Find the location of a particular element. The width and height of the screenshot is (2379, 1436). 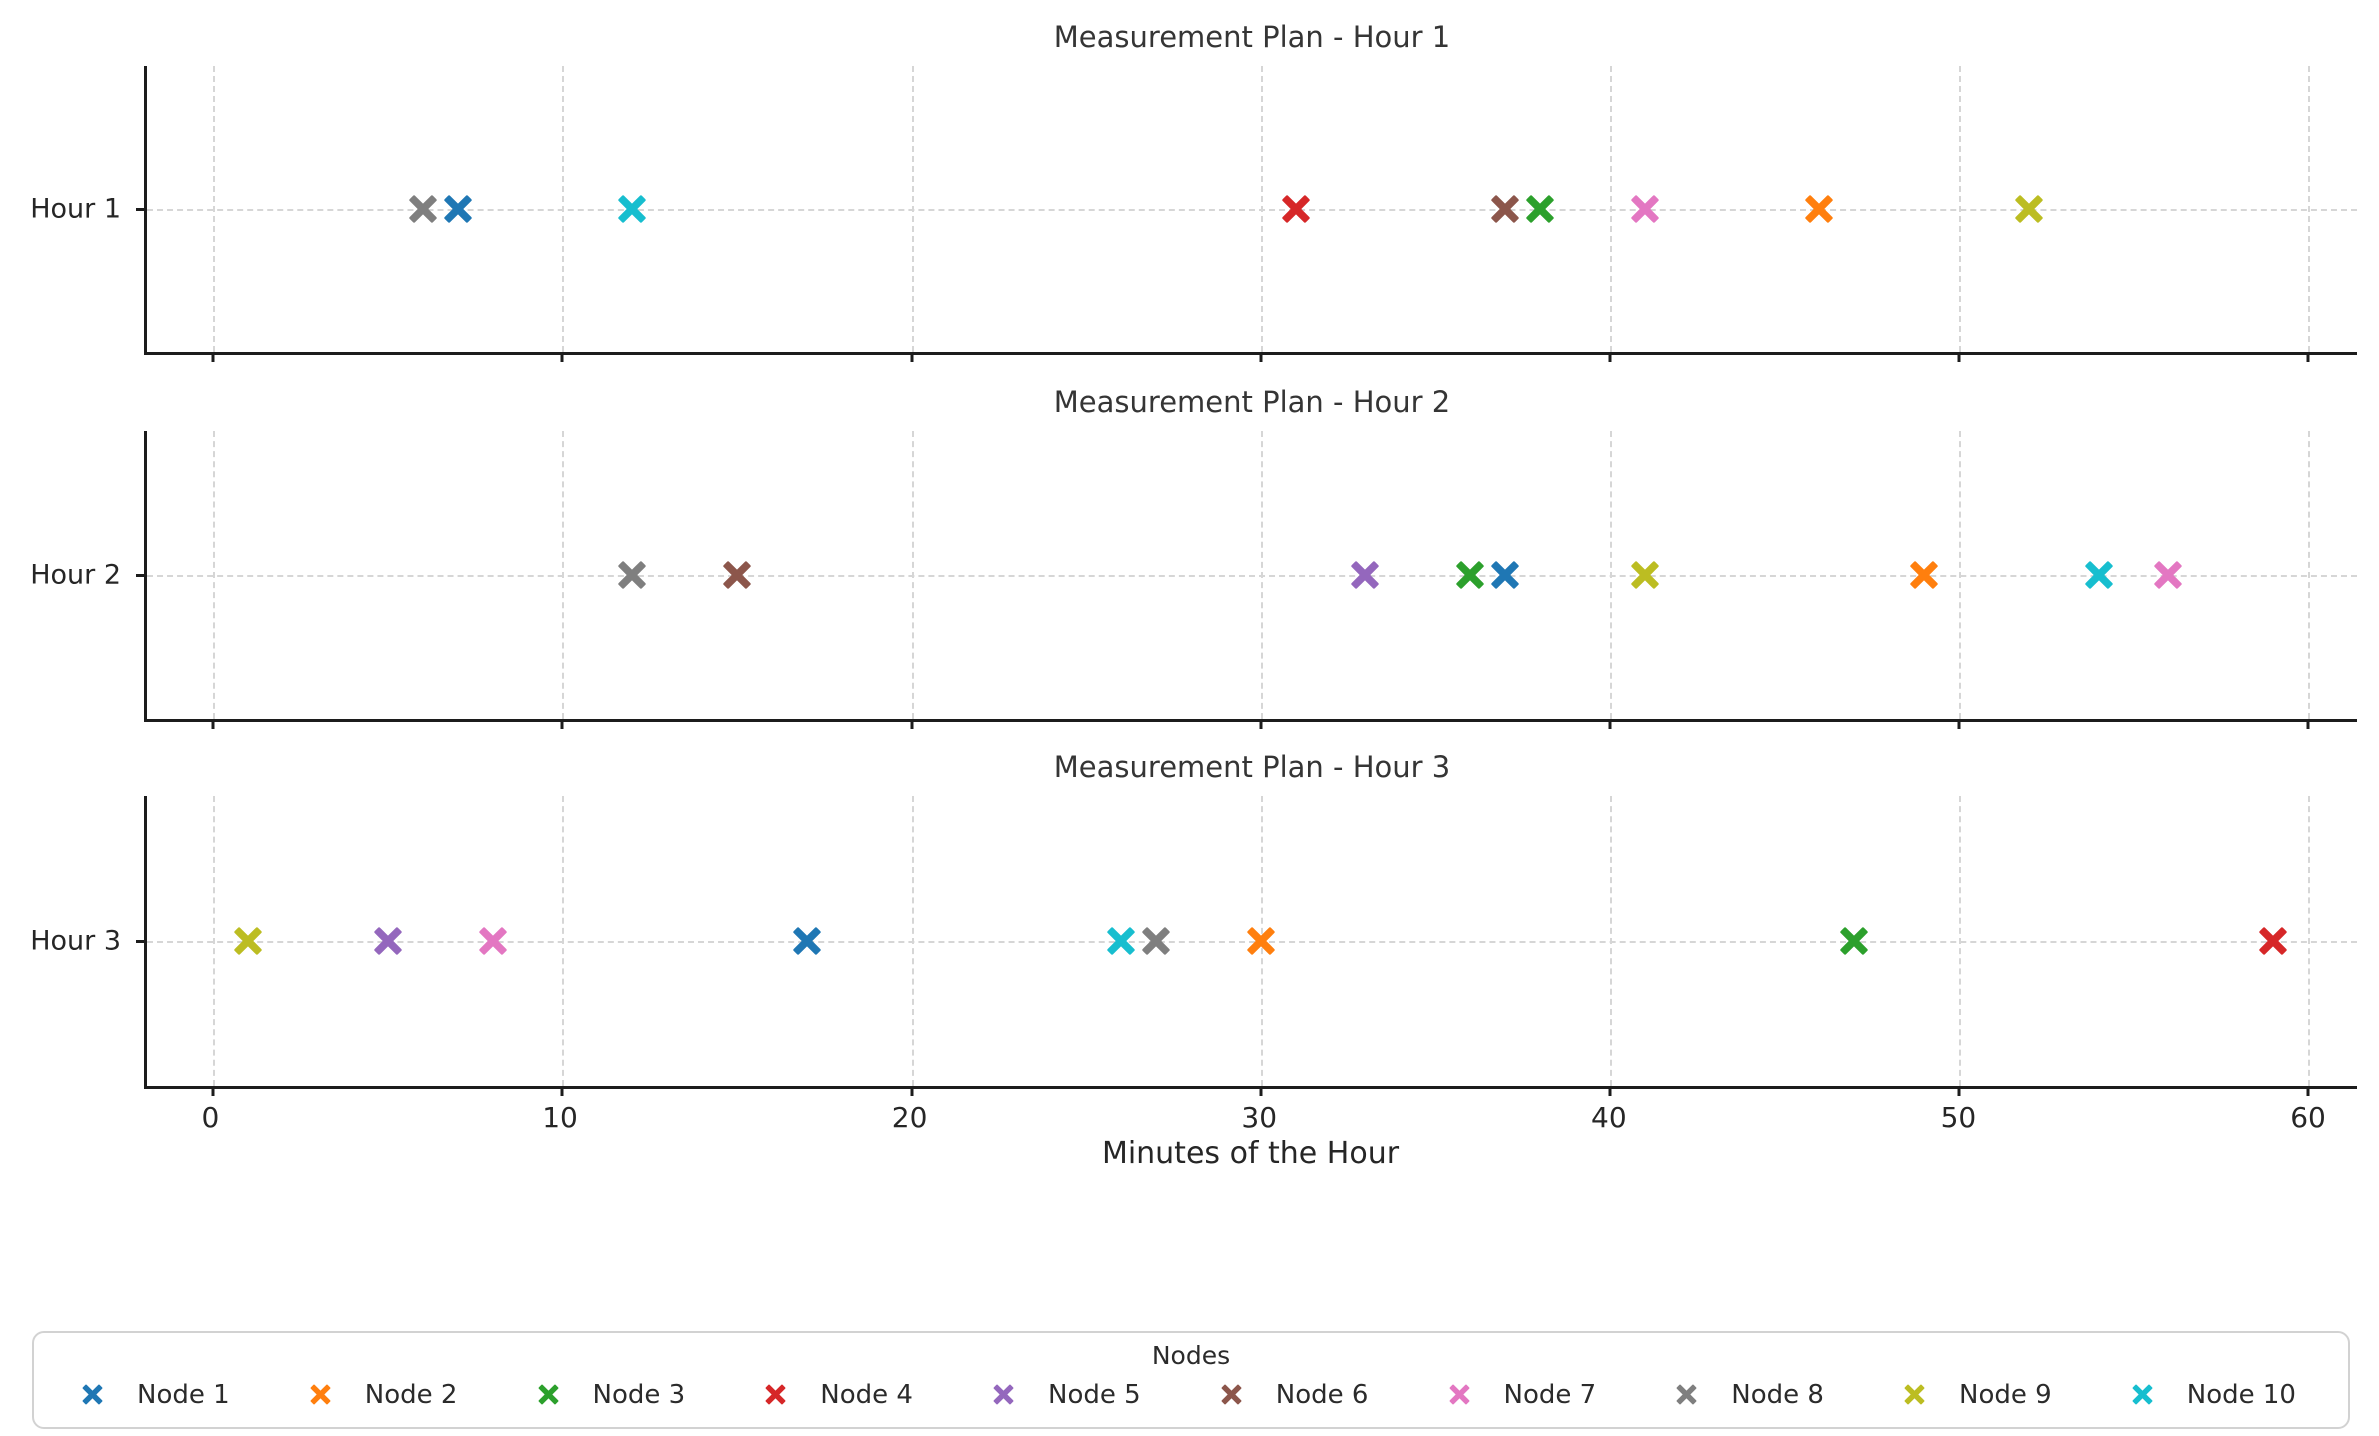

legend-item-node-3: Node 3 is located at coordinates (612, 1394).